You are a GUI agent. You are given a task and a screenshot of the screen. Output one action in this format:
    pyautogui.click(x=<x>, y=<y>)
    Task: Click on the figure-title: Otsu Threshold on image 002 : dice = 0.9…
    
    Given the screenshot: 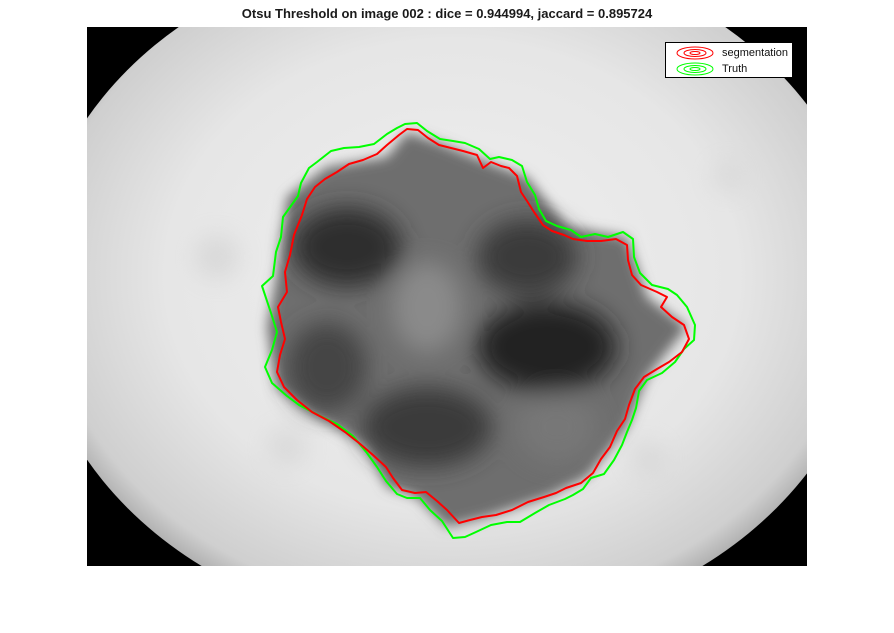 What is the action you would take?
    pyautogui.click(x=447, y=13)
    